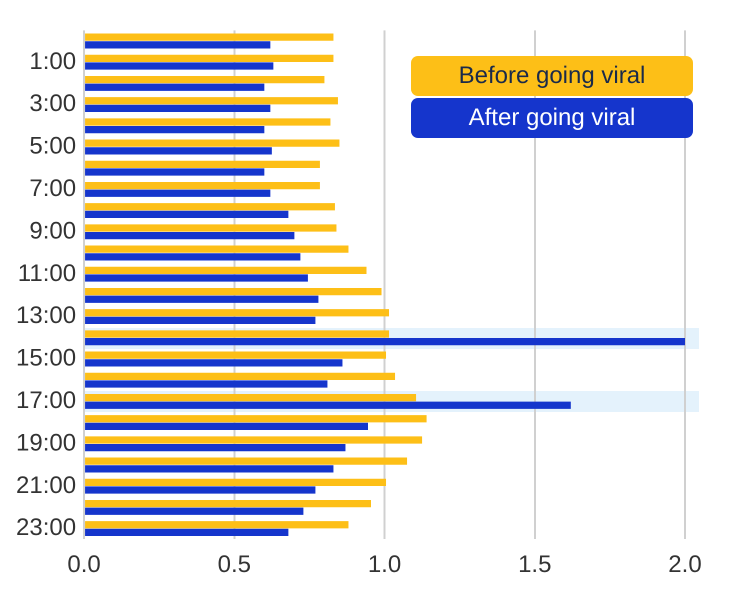 The height and width of the screenshot is (600, 729). What do you see at coordinates (46, 485) in the screenshot?
I see `y-tick-label: 21:00` at bounding box center [46, 485].